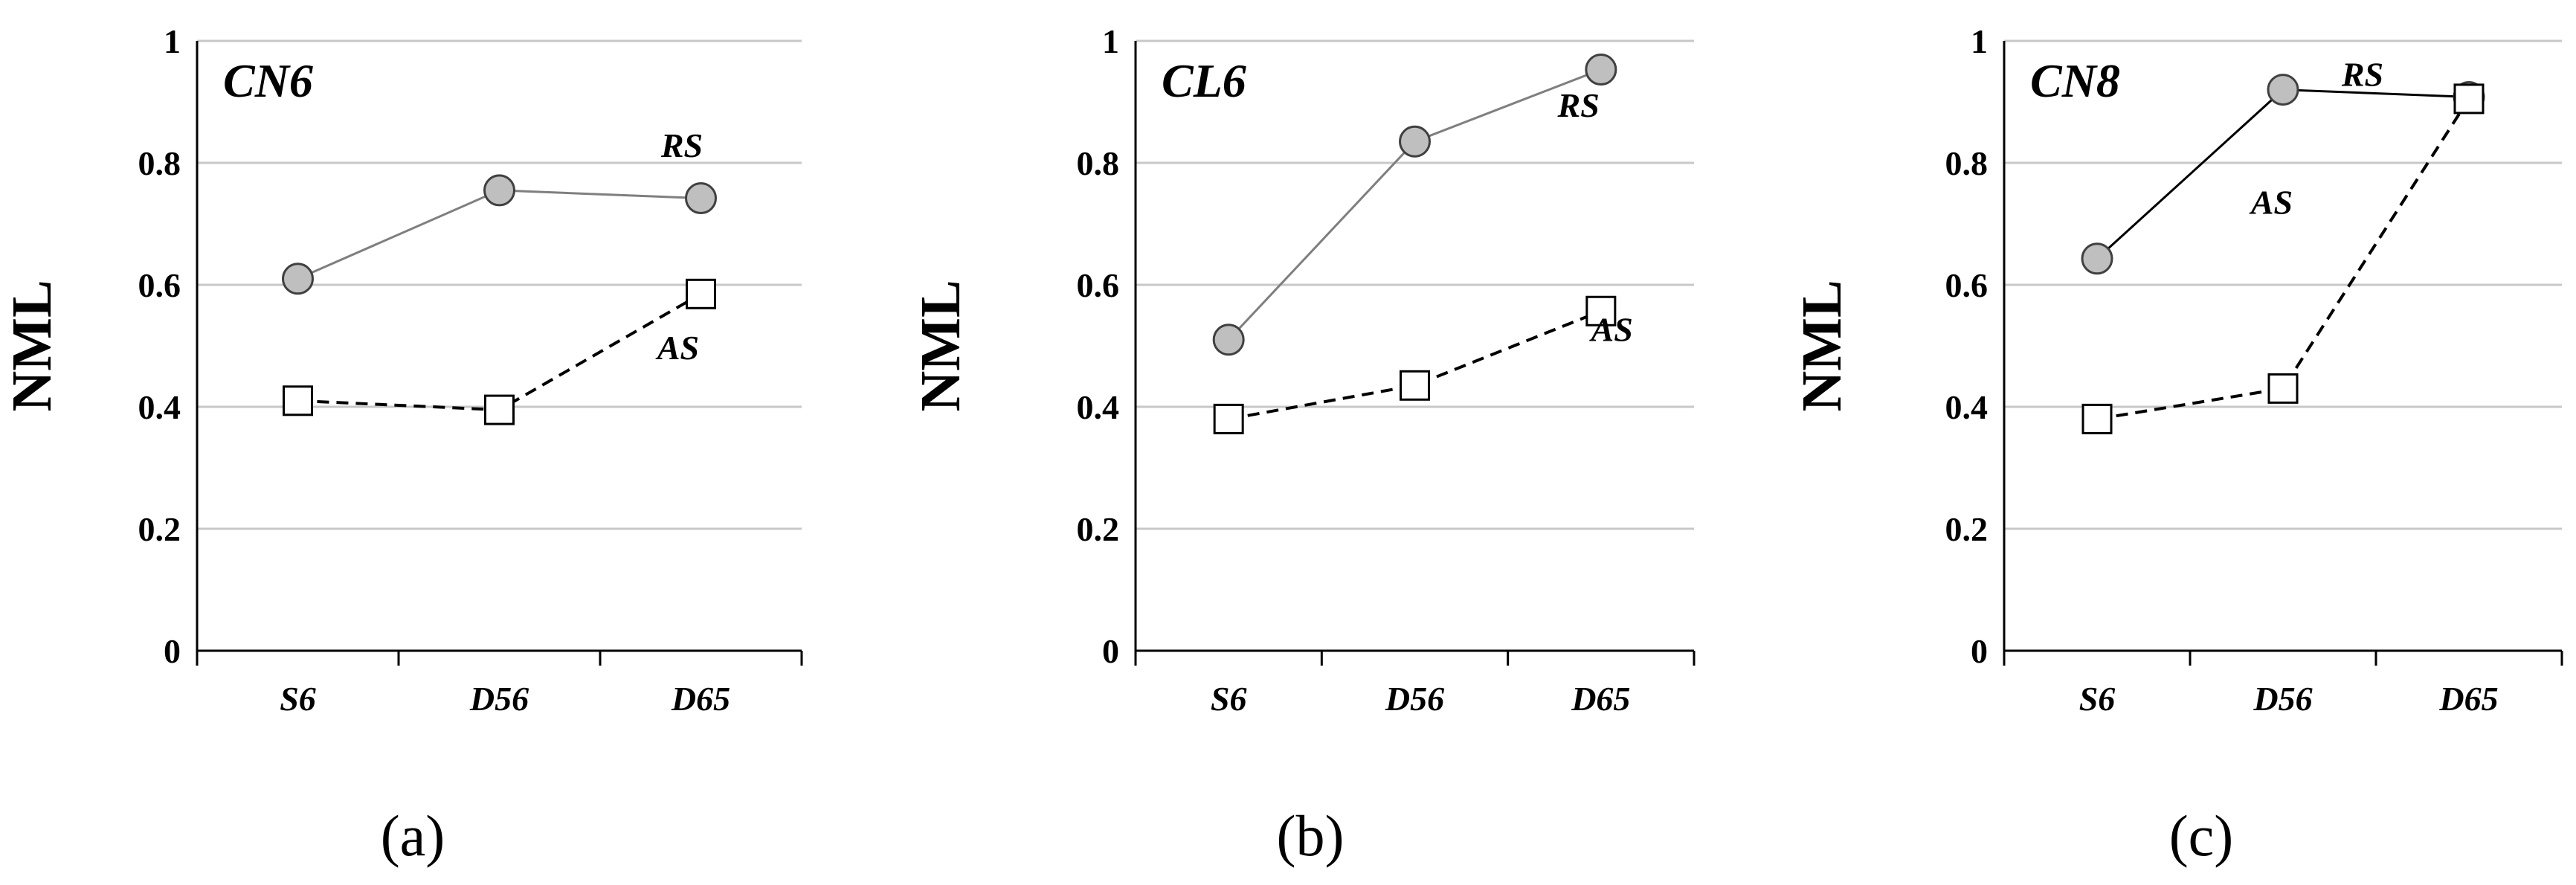 The width and height of the screenshot is (2576, 885). What do you see at coordinates (1204, 80) in the screenshot?
I see `panel-title: CL6` at bounding box center [1204, 80].